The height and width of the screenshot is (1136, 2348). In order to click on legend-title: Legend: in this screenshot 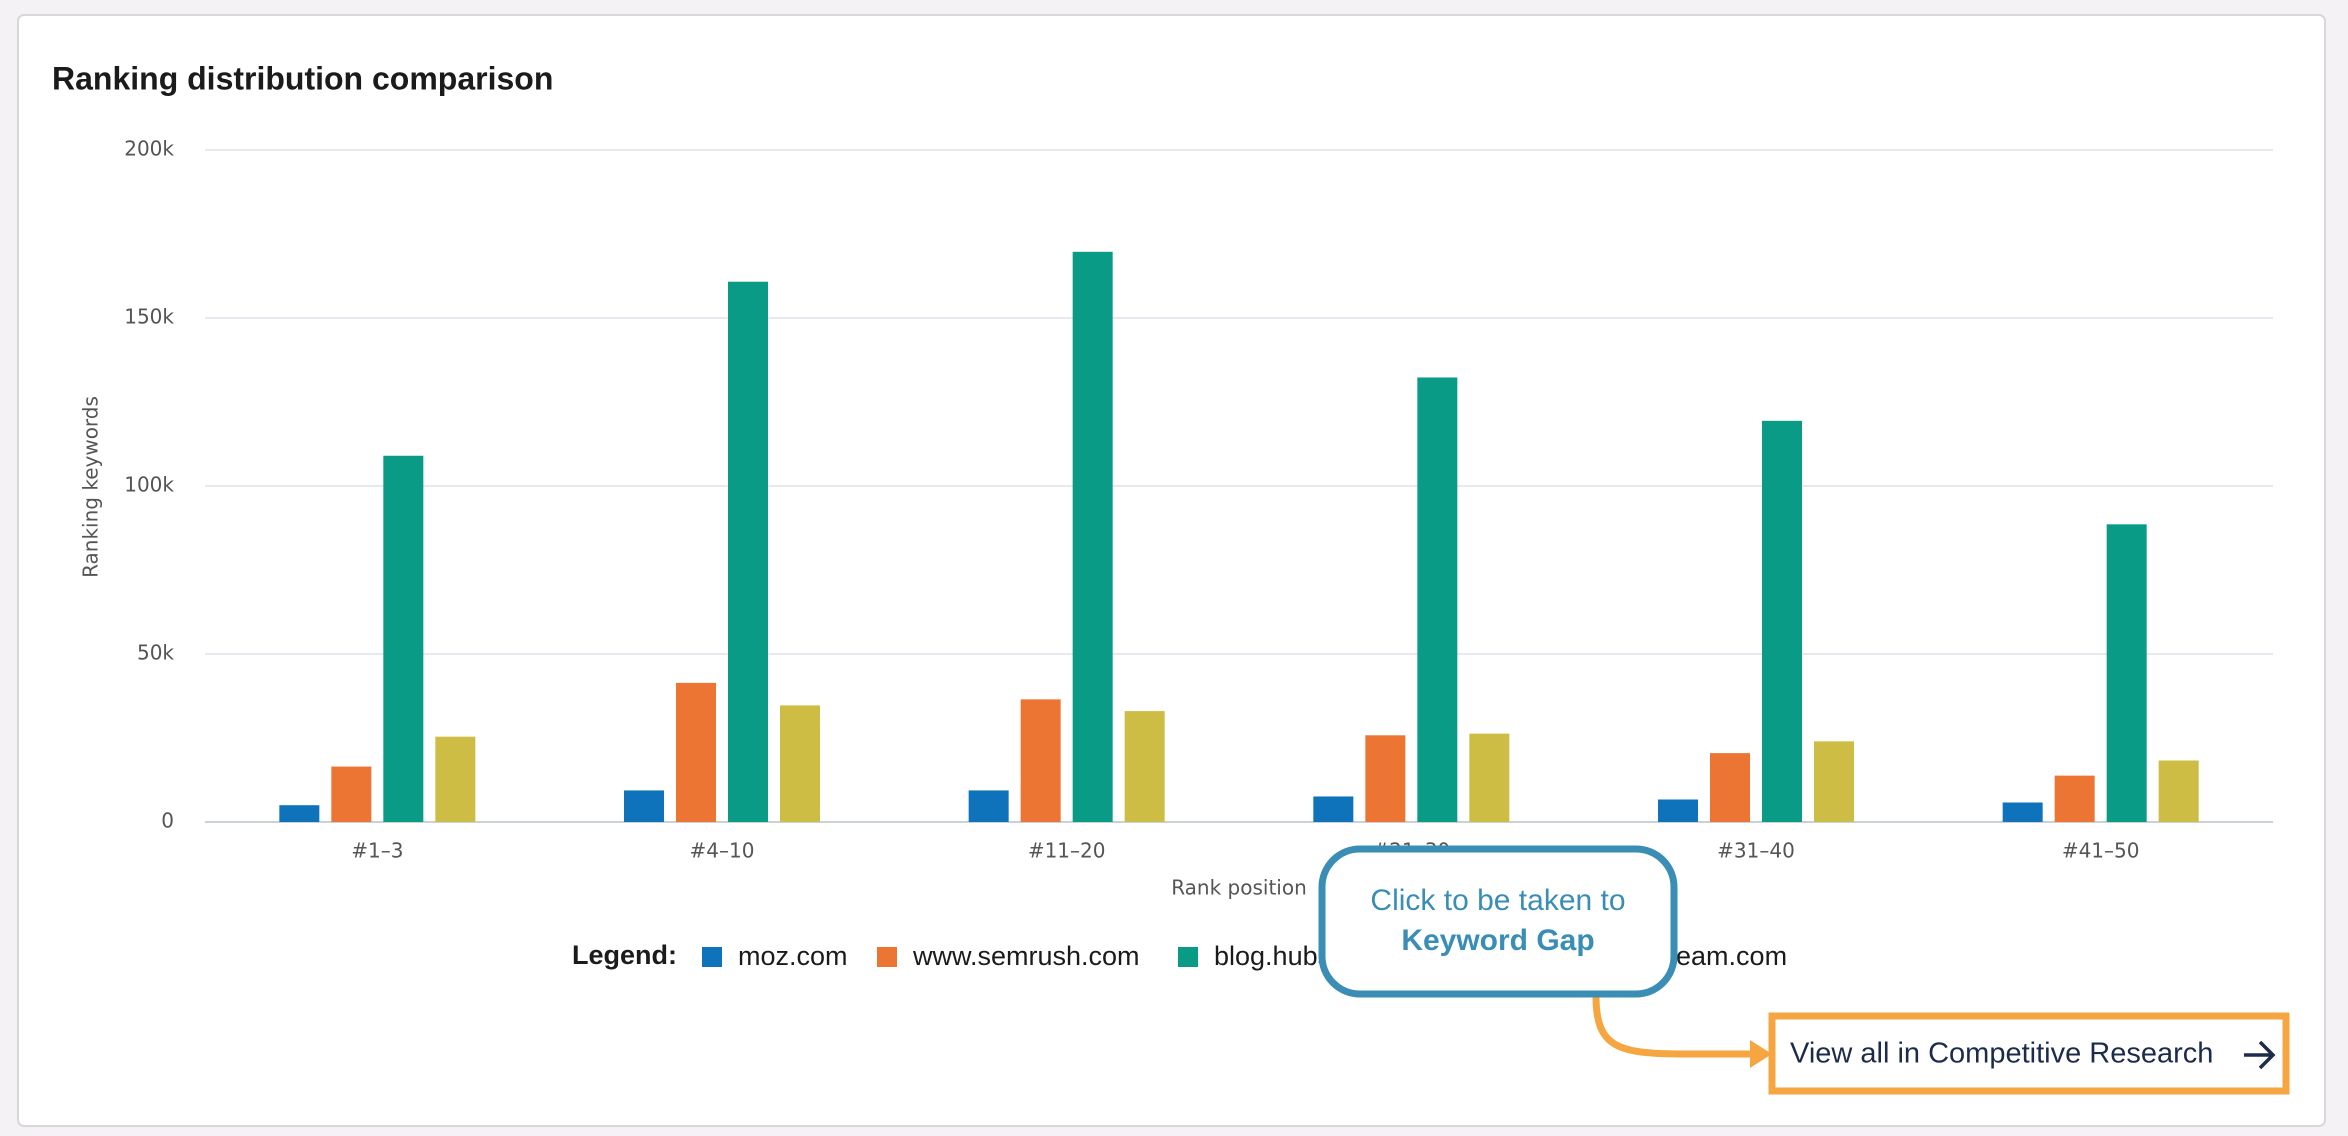, I will do `click(624, 955)`.